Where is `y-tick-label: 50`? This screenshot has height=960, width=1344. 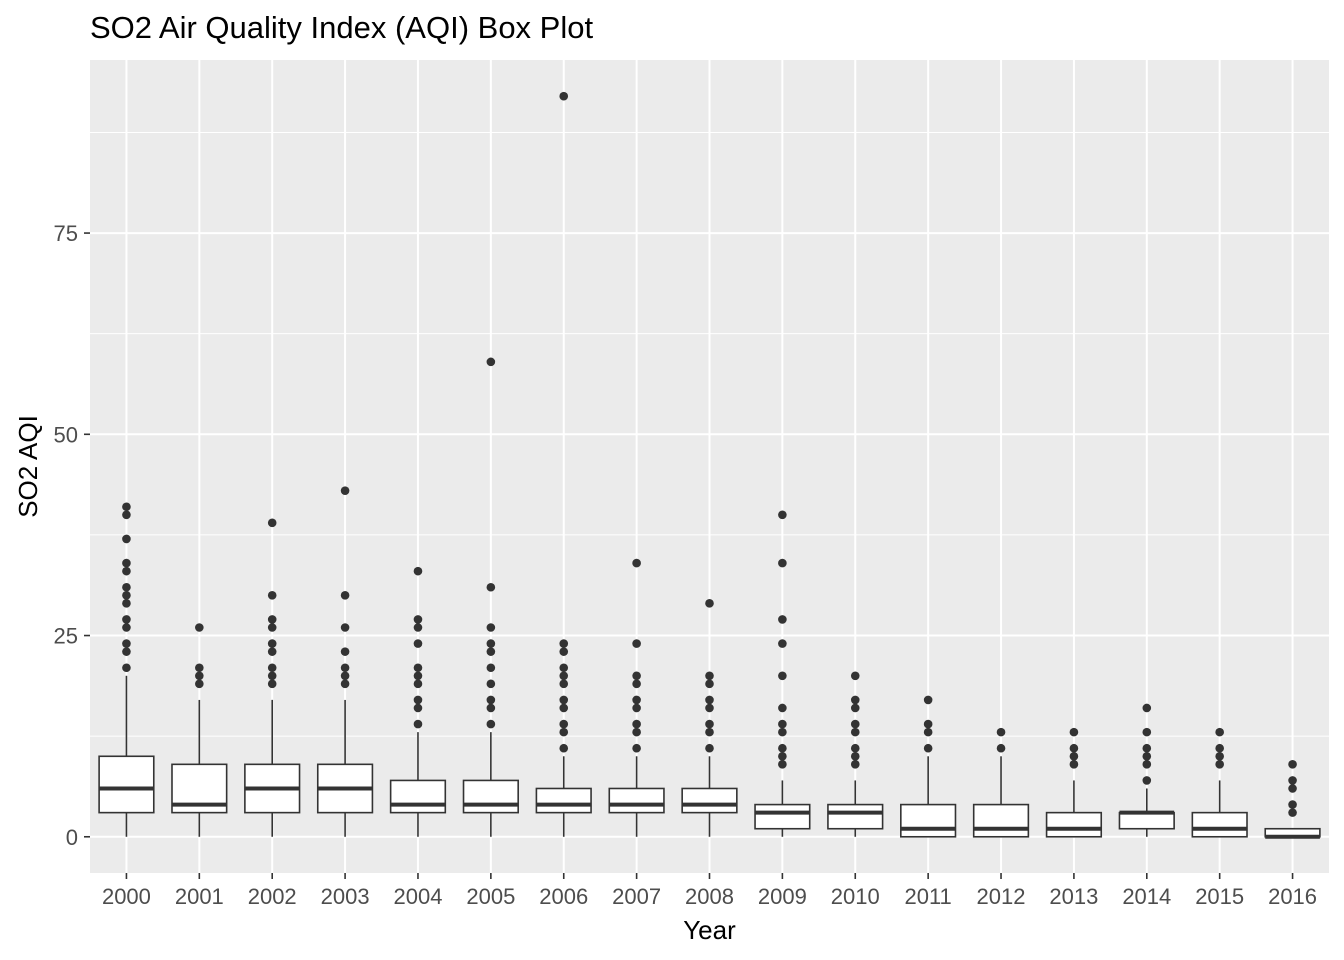 y-tick-label: 50 is located at coordinates (66, 434).